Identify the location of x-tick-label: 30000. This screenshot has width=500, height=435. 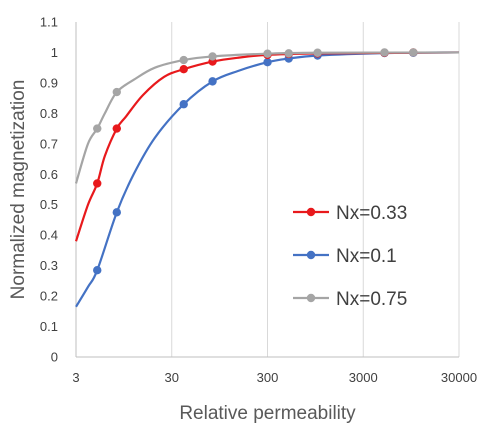
(459, 377).